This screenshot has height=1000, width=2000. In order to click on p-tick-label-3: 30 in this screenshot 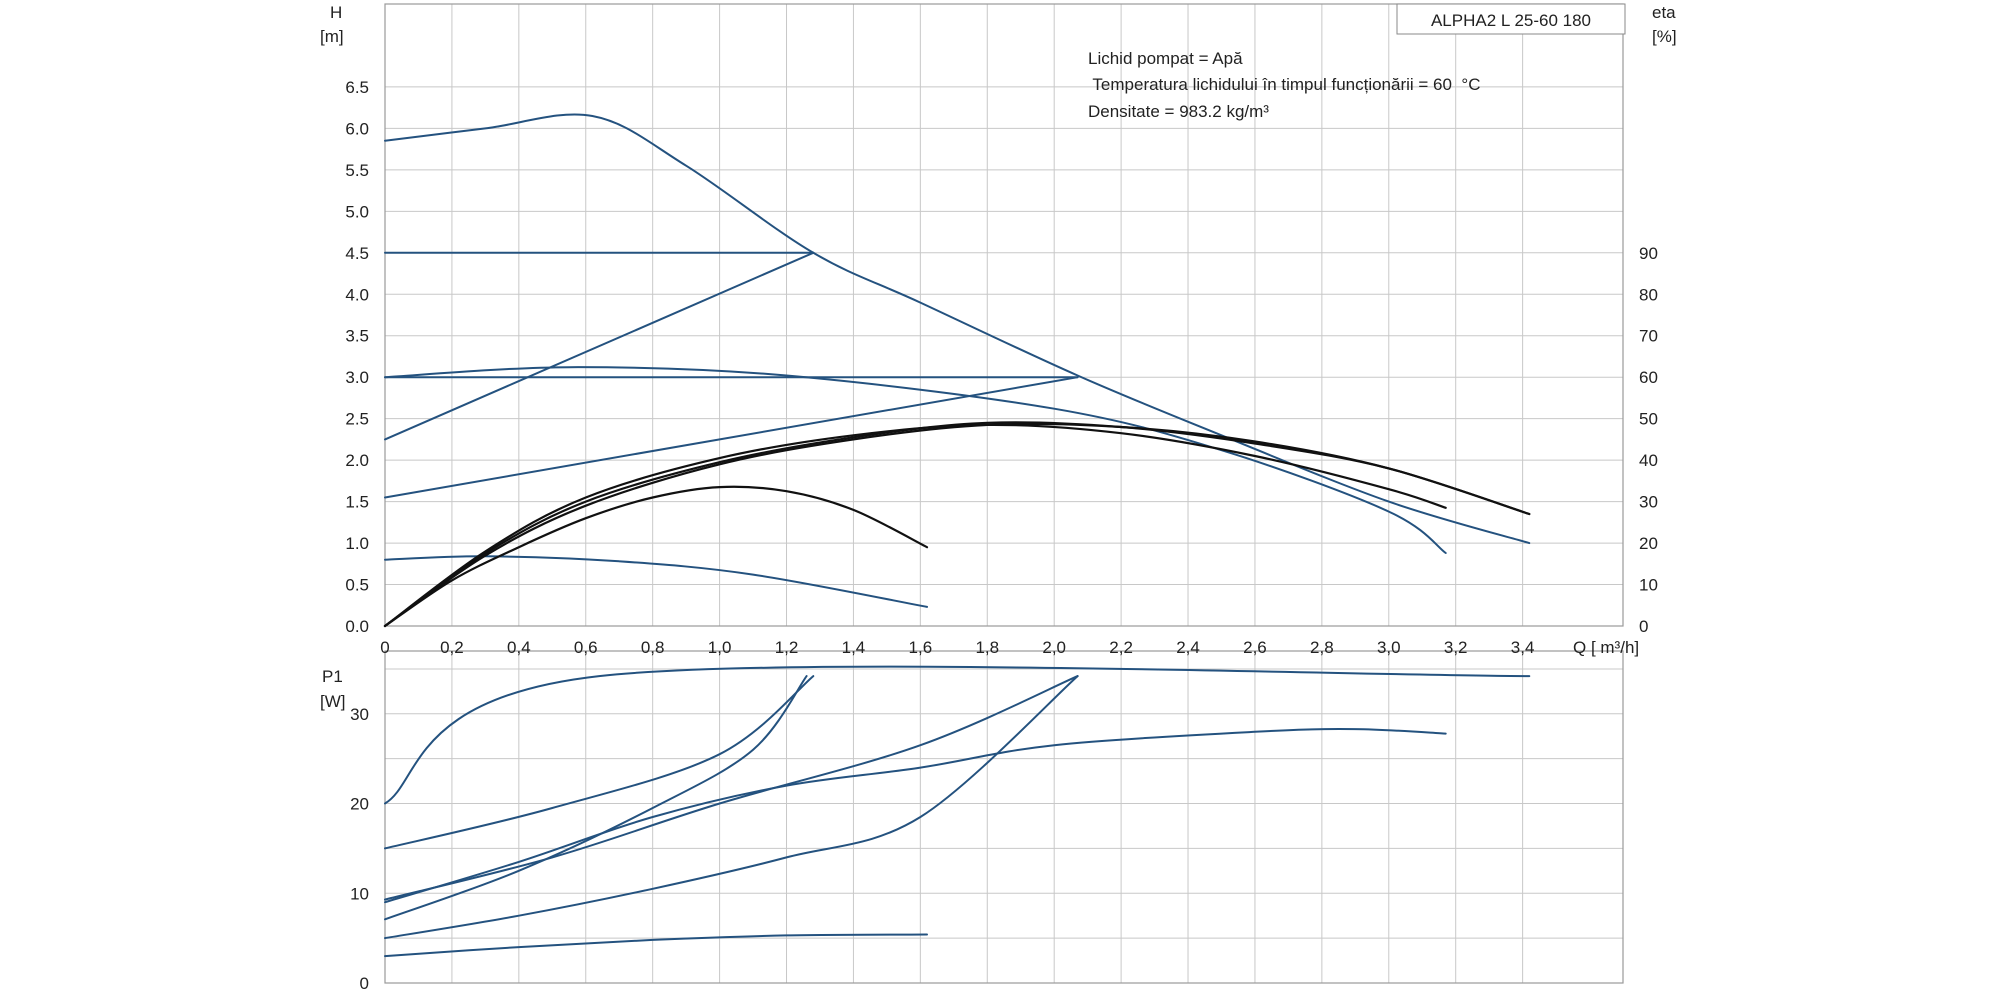, I will do `click(359, 714)`.